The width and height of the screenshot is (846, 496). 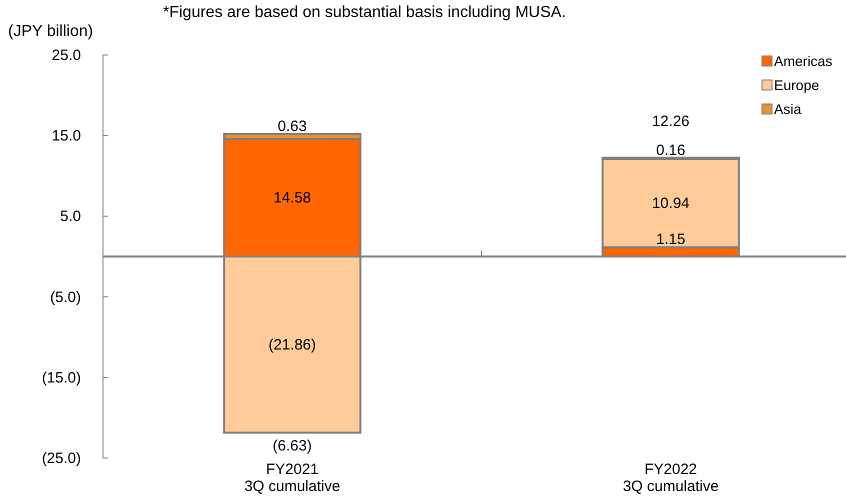 I want to click on data-label: (21.86), so click(x=292, y=345).